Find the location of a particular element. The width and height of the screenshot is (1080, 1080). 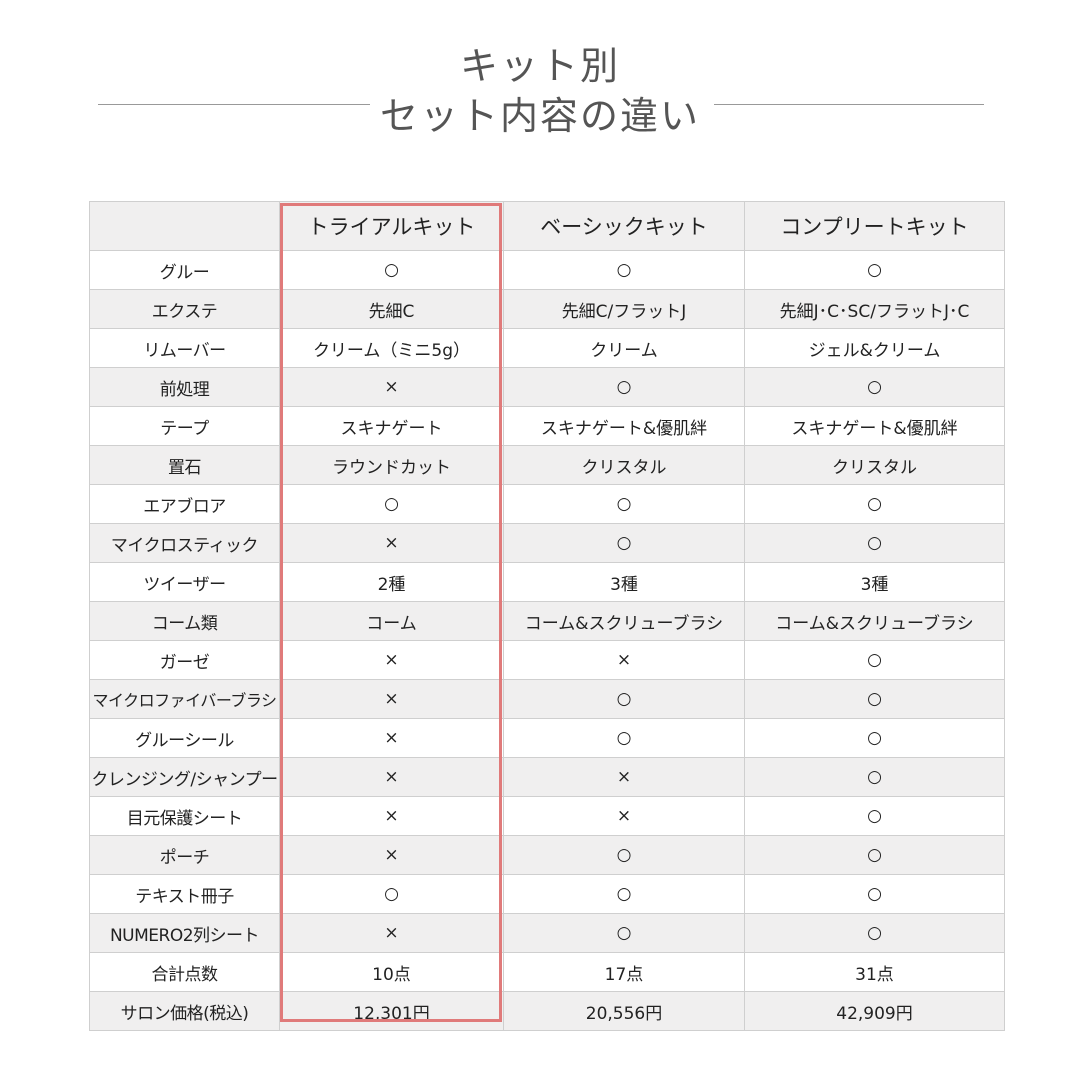

cell-complete: コーム&スクリューブラシ is located at coordinates (874, 621).